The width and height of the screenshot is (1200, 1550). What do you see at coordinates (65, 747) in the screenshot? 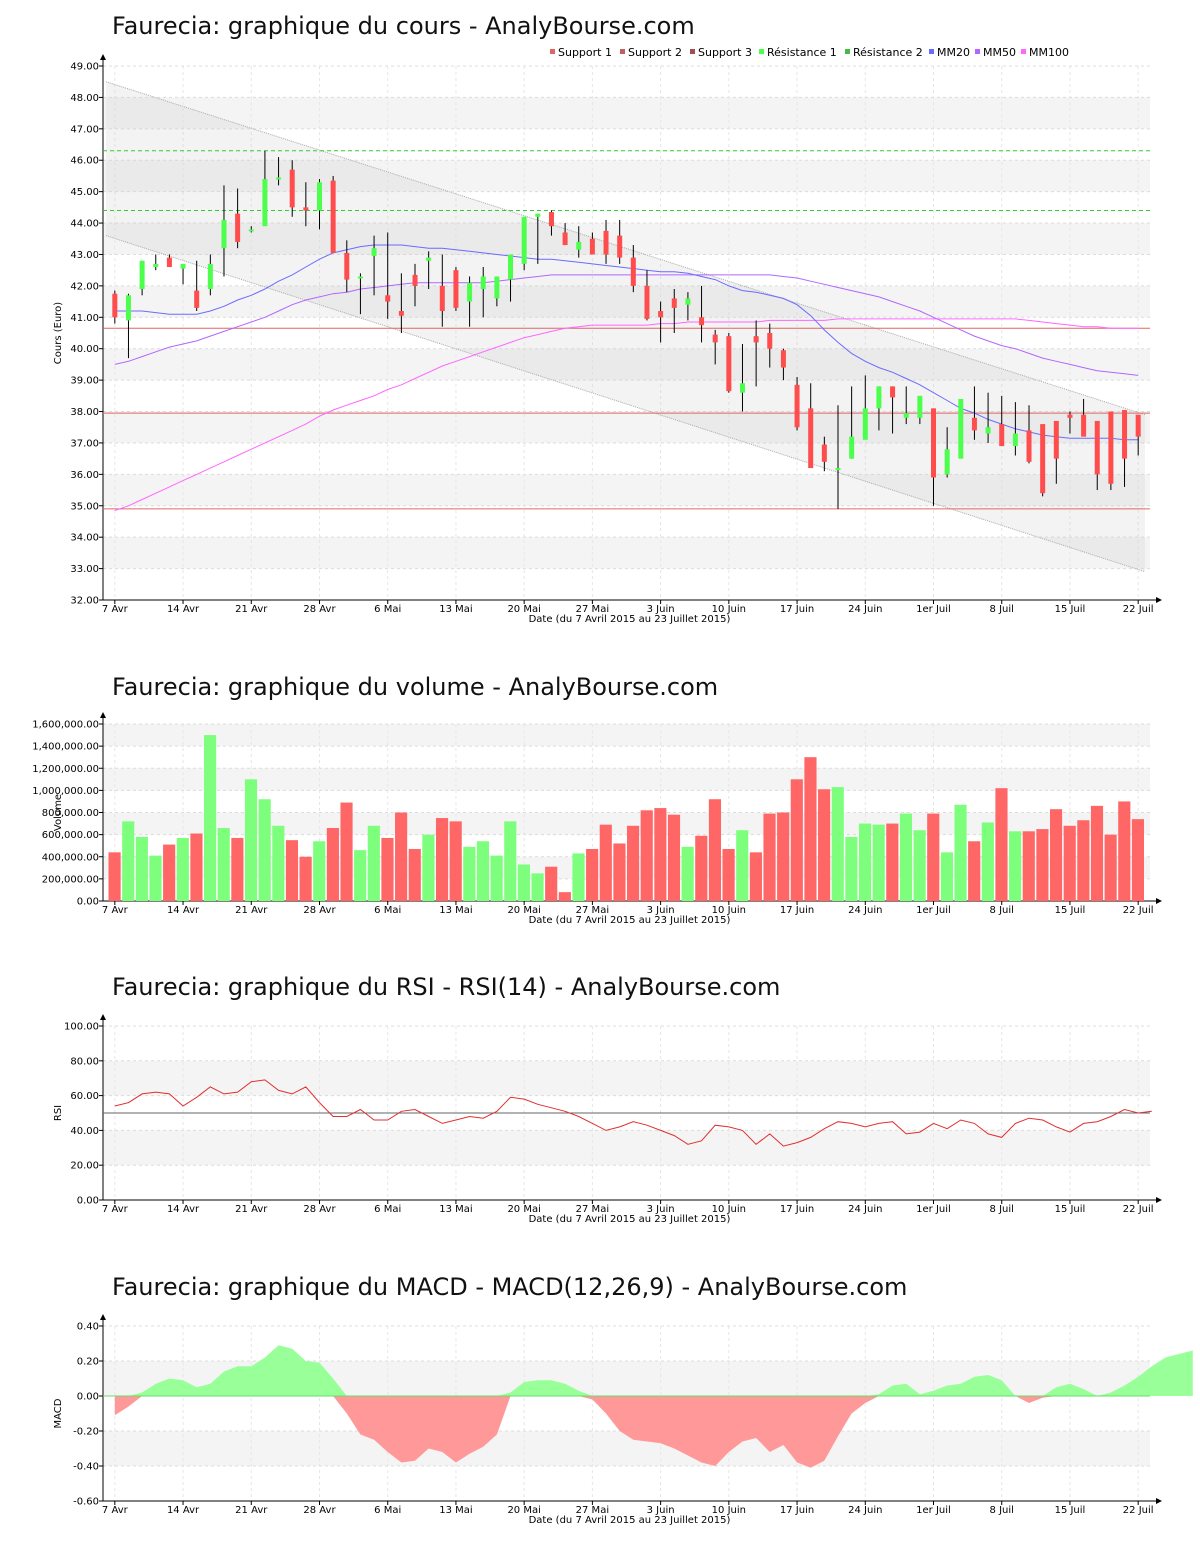
I see `y-tick-label: 1,400,000.00` at bounding box center [65, 747].